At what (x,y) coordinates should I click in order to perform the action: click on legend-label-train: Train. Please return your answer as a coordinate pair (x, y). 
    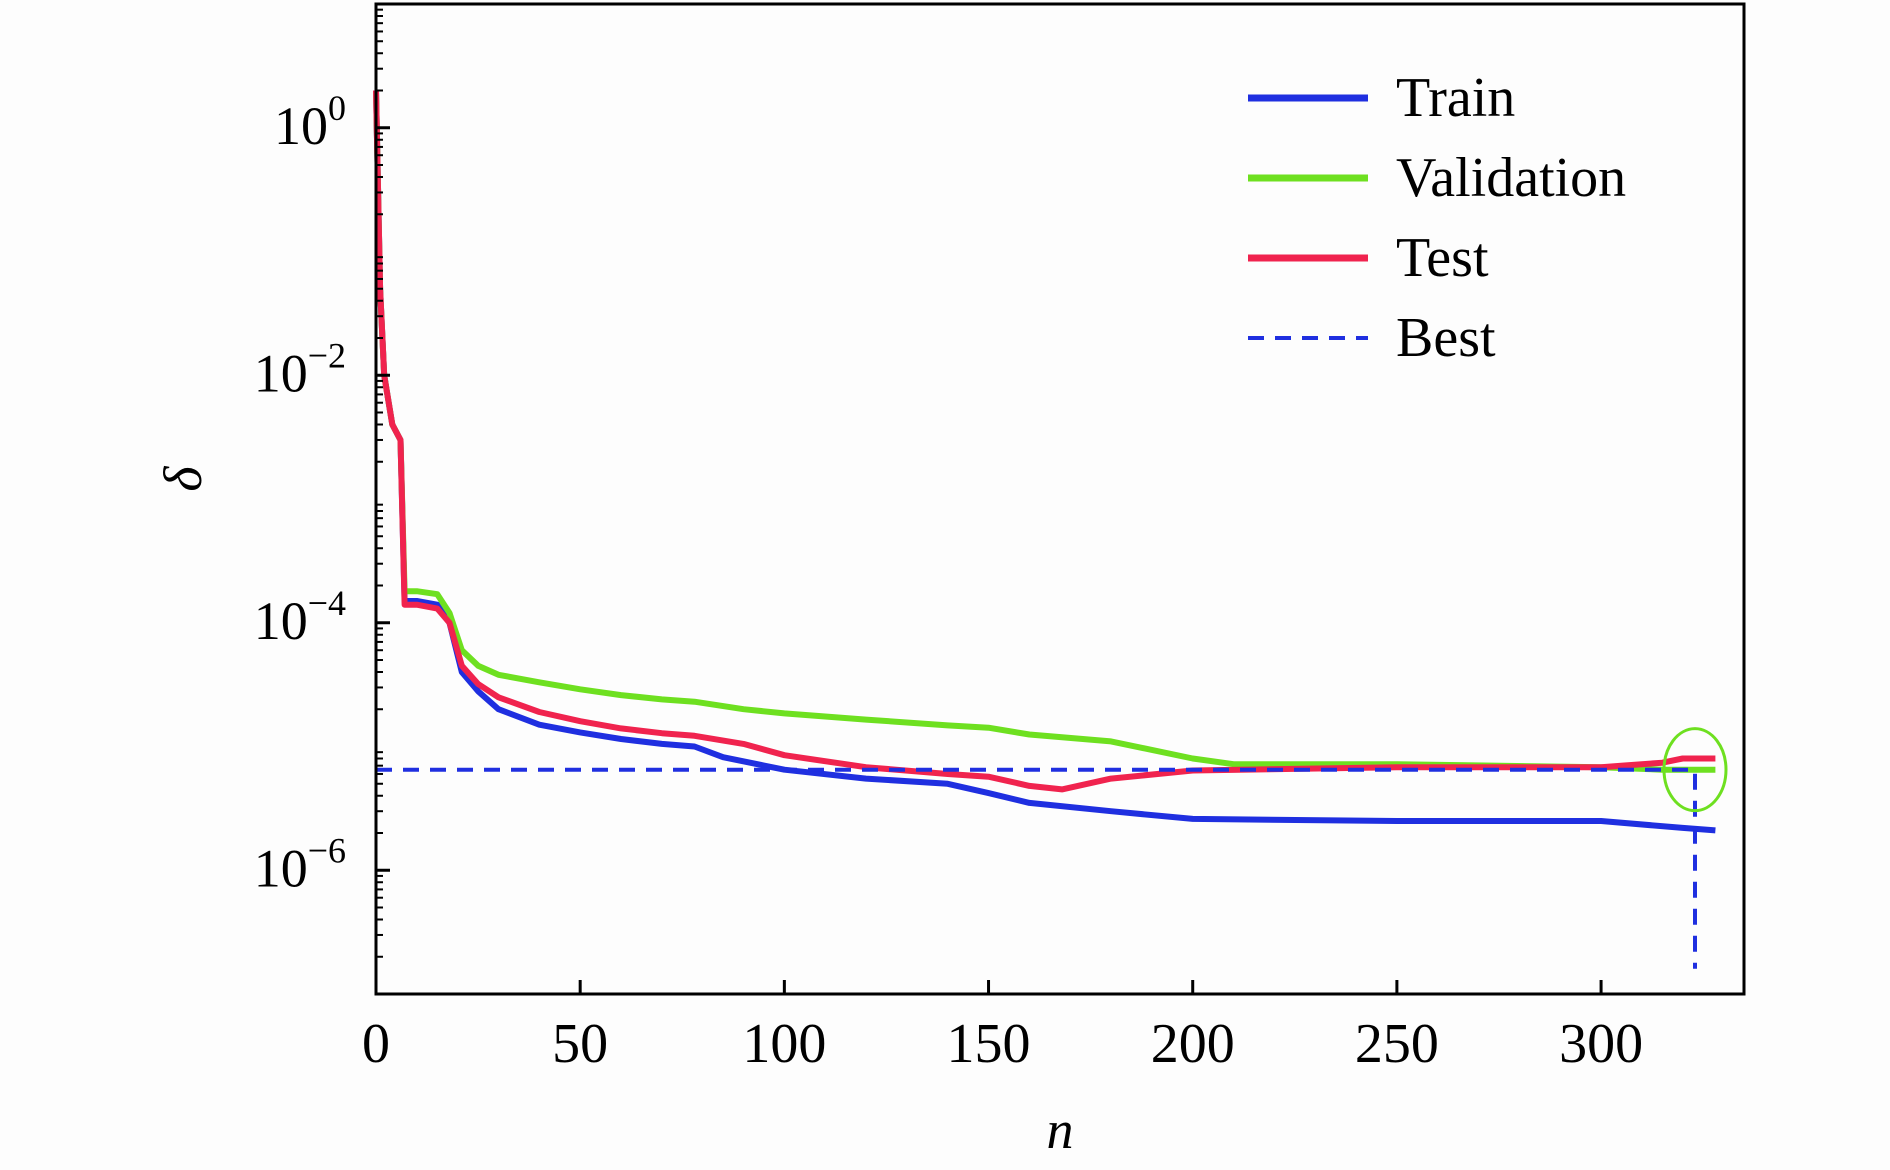
    Looking at the image, I should click on (1455, 98).